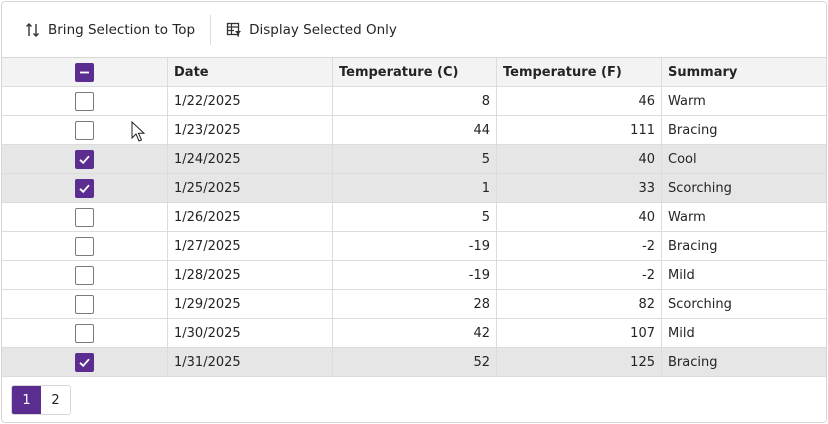 Image resolution: width=828 pixels, height=424 pixels. Describe the element at coordinates (55, 400) in the screenshot. I see `page-button-2: 2` at that location.